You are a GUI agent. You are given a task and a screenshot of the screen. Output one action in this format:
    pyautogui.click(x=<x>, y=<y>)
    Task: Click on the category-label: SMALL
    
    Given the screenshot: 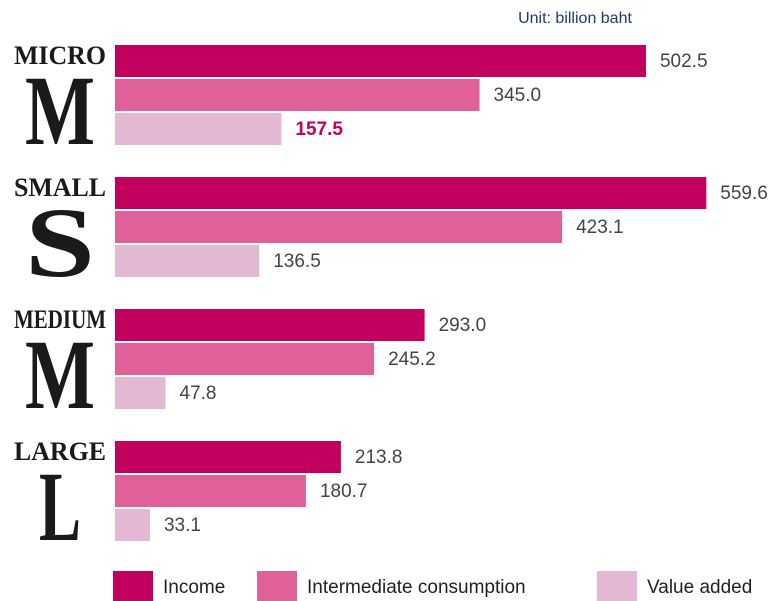 What is the action you would take?
    pyautogui.click(x=60, y=187)
    